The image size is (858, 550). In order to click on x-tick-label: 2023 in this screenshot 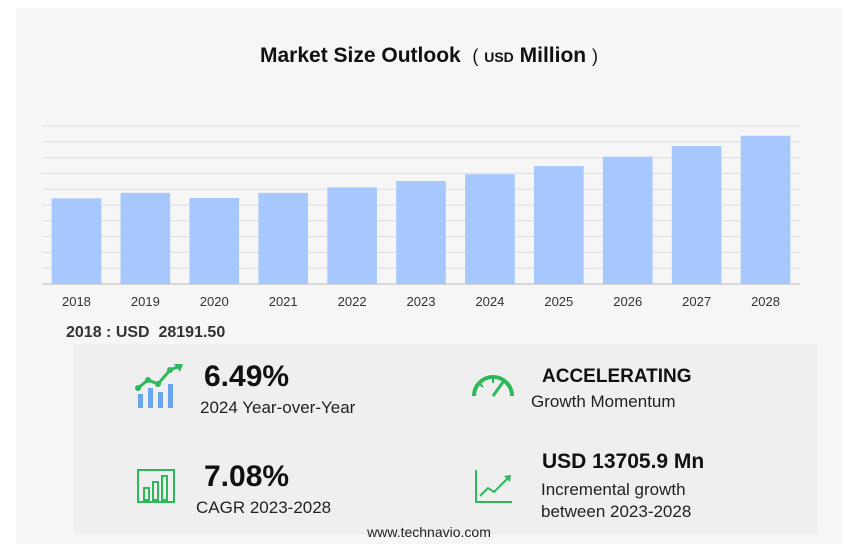, I will do `click(421, 301)`.